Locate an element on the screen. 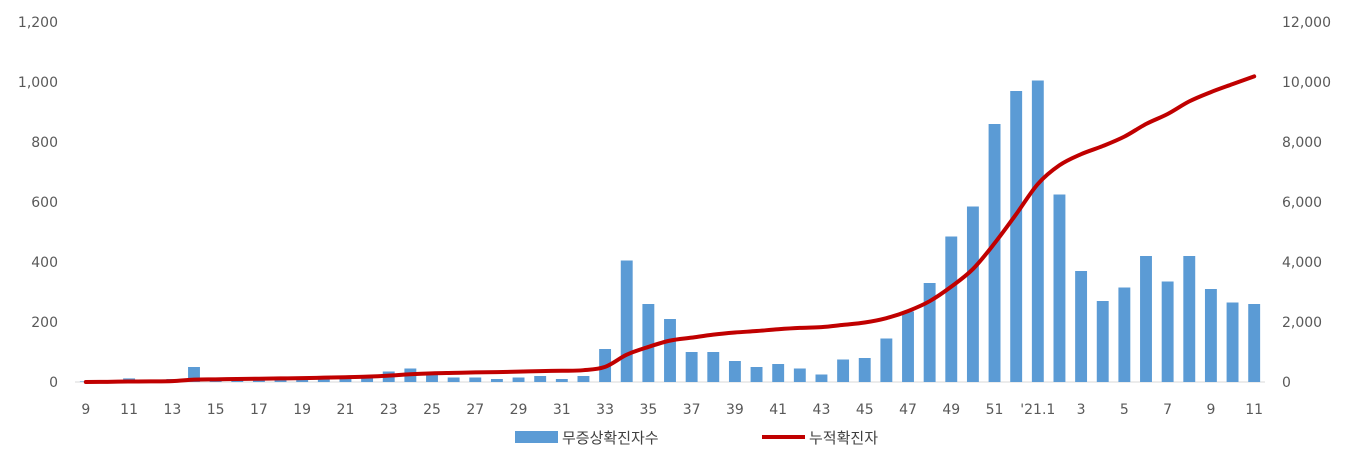  left-axis-tick-label: 800 is located at coordinates (44, 143).